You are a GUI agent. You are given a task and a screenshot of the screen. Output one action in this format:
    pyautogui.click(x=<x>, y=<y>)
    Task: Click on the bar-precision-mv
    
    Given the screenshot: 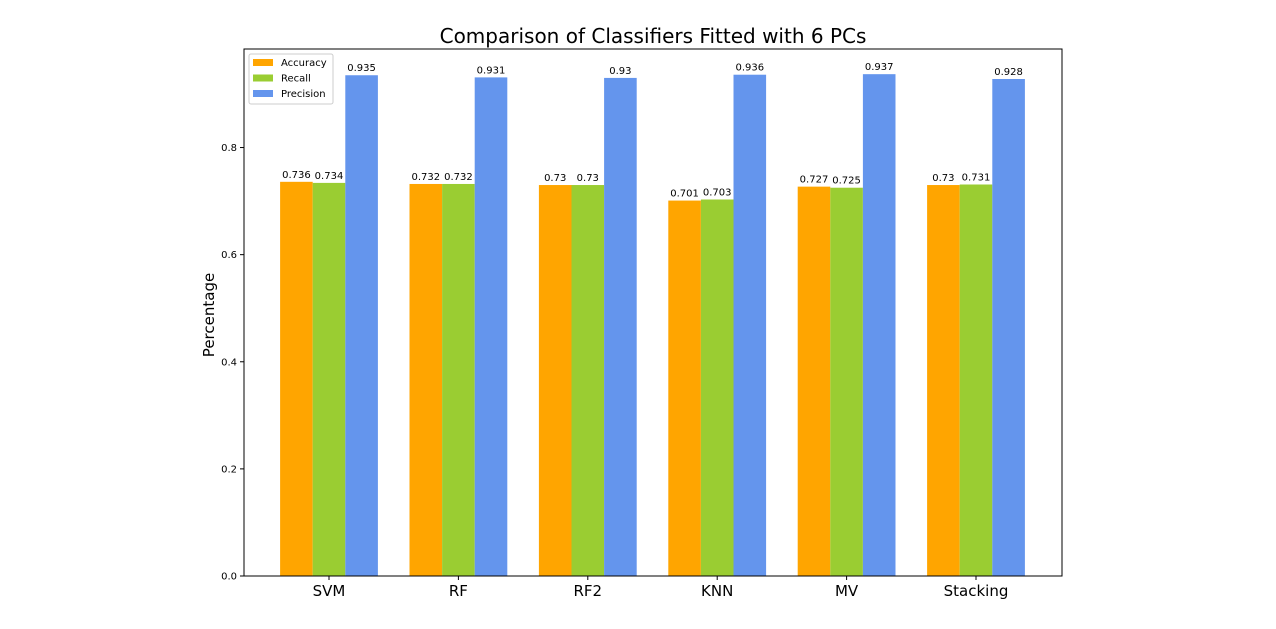 What is the action you would take?
    pyautogui.click(x=879, y=325)
    